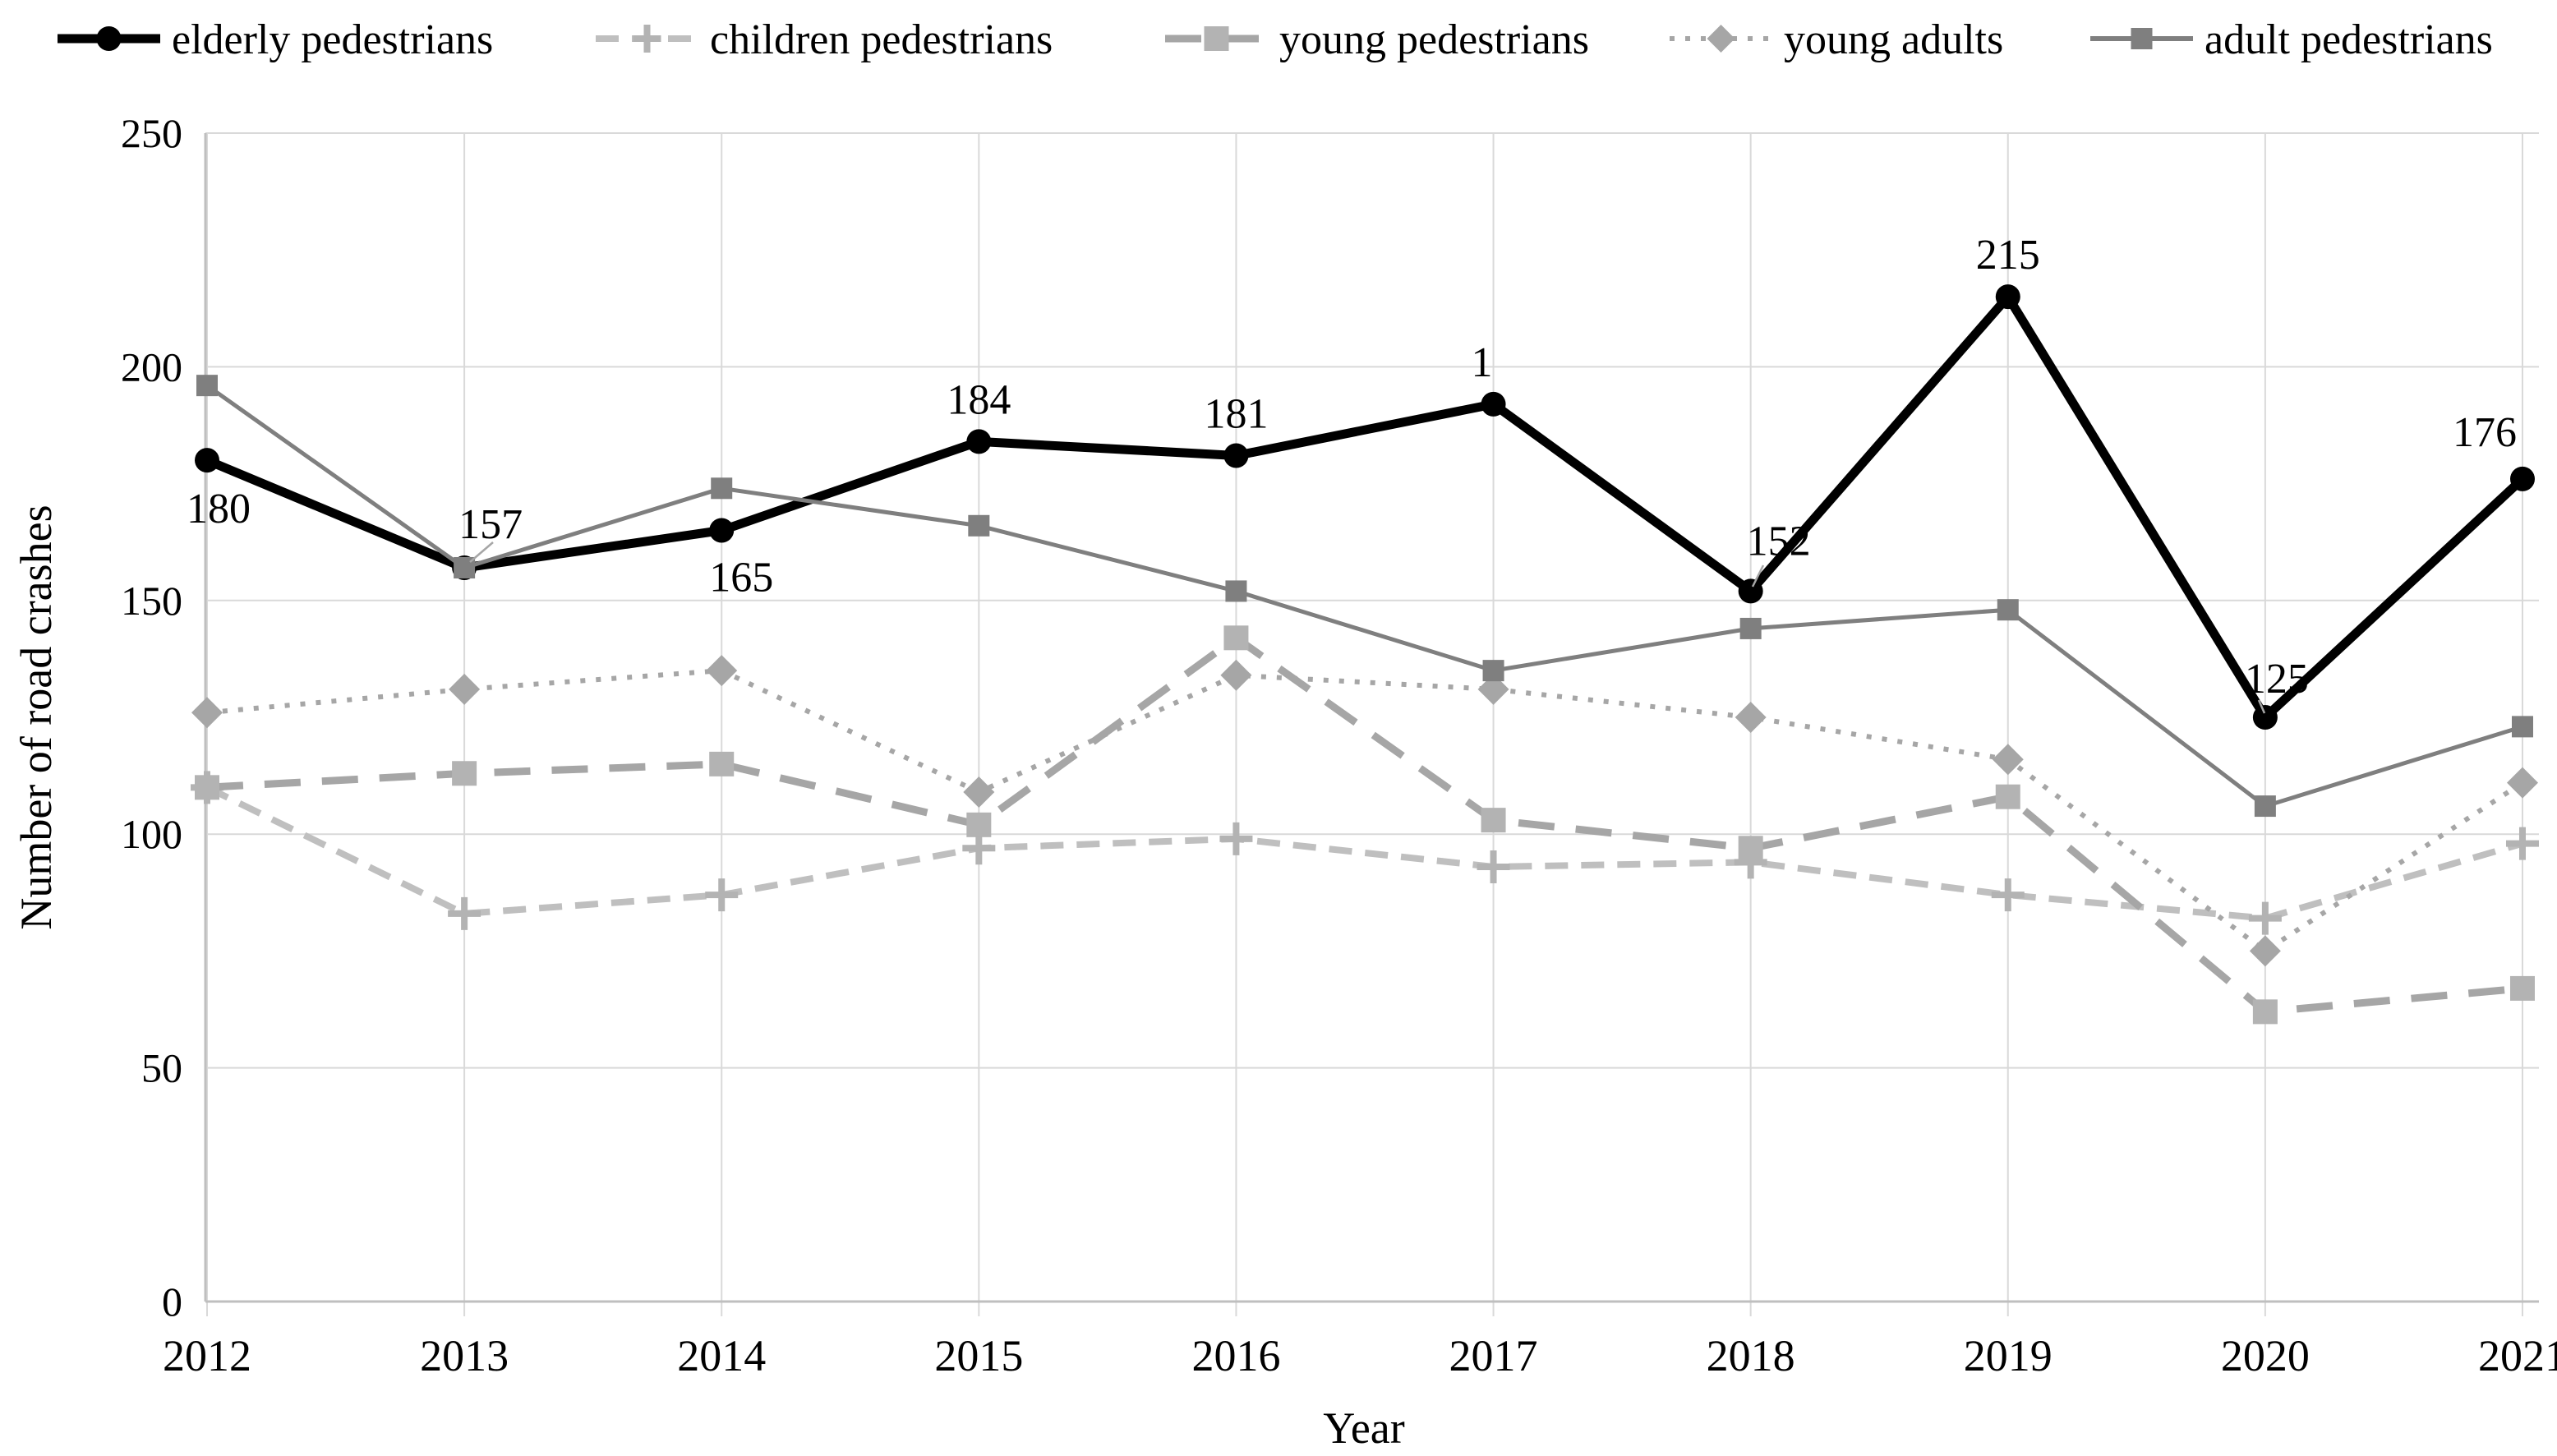 The image size is (2557, 1456). Describe the element at coordinates (207, 1355) in the screenshot. I see `x-tick-label: 2012` at that location.